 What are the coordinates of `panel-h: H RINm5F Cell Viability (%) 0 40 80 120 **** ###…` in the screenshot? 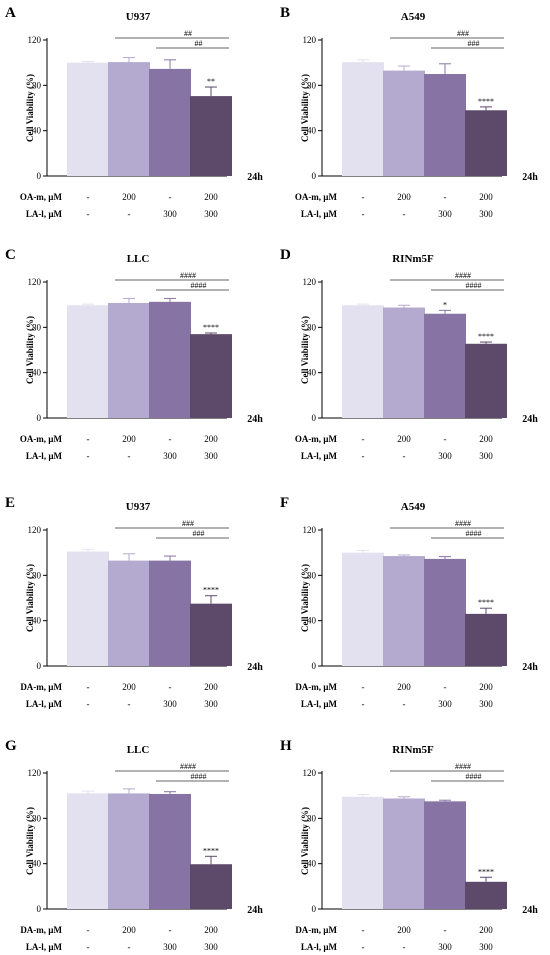 It's located at (409, 845).